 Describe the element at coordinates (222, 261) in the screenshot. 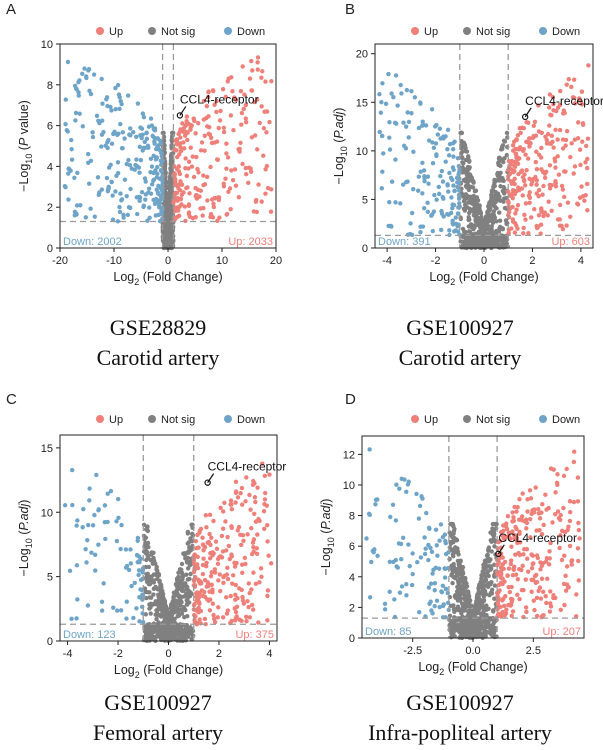

I see `x-tick-label: 10` at that location.